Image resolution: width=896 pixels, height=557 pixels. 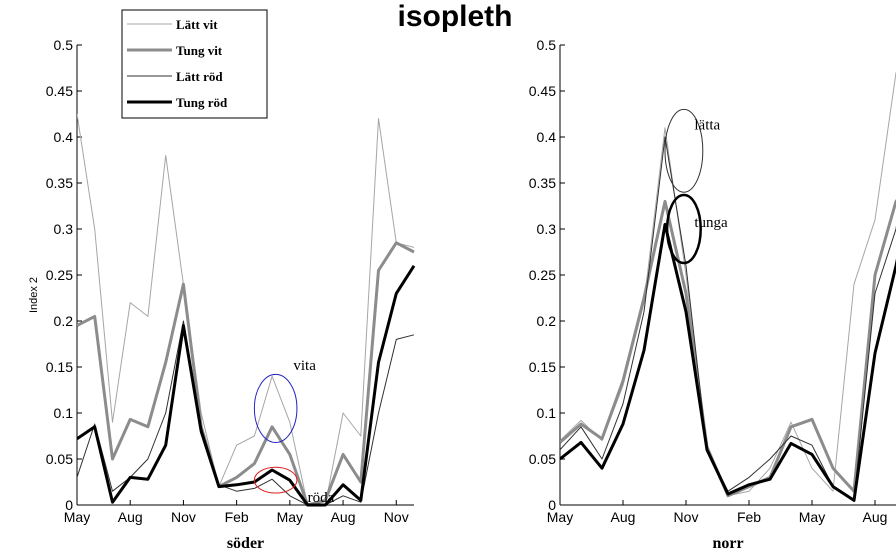 I want to click on legend-label: Tung röd, so click(x=202, y=102).